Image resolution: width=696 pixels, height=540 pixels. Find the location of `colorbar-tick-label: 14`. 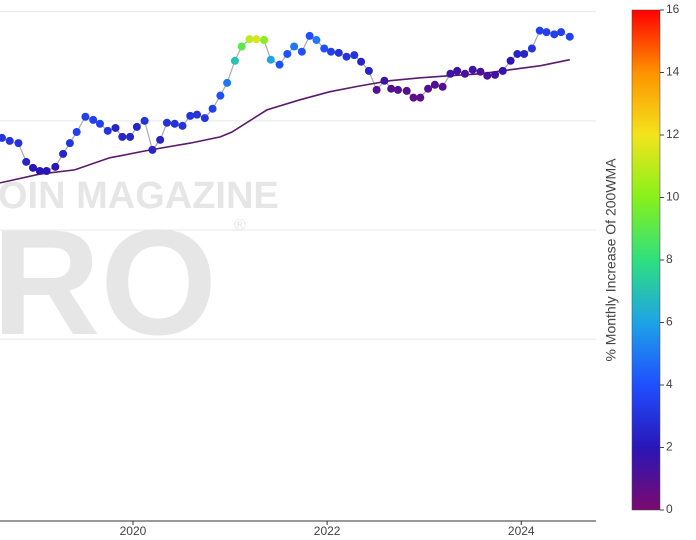

colorbar-tick-label: 14 is located at coordinates (673, 72).